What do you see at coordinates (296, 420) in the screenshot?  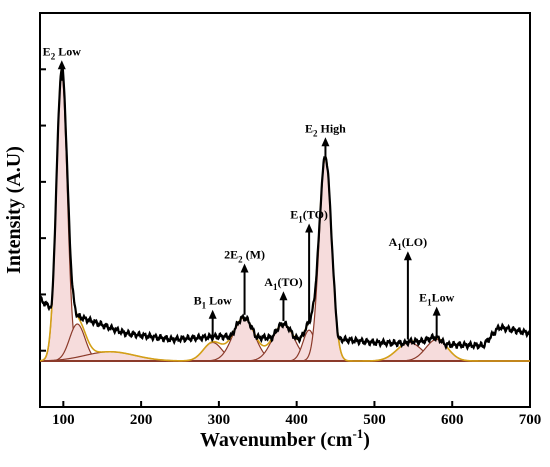 I see `x-tick-label-400: 400` at bounding box center [296, 420].